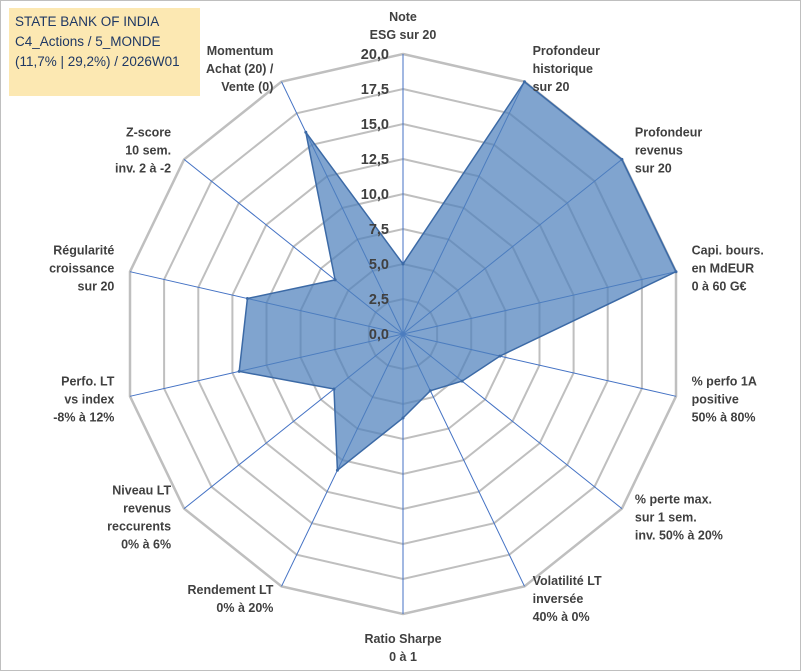  Describe the element at coordinates (83, 417) in the screenshot. I see `category-label-line: -8% à 12%` at that location.